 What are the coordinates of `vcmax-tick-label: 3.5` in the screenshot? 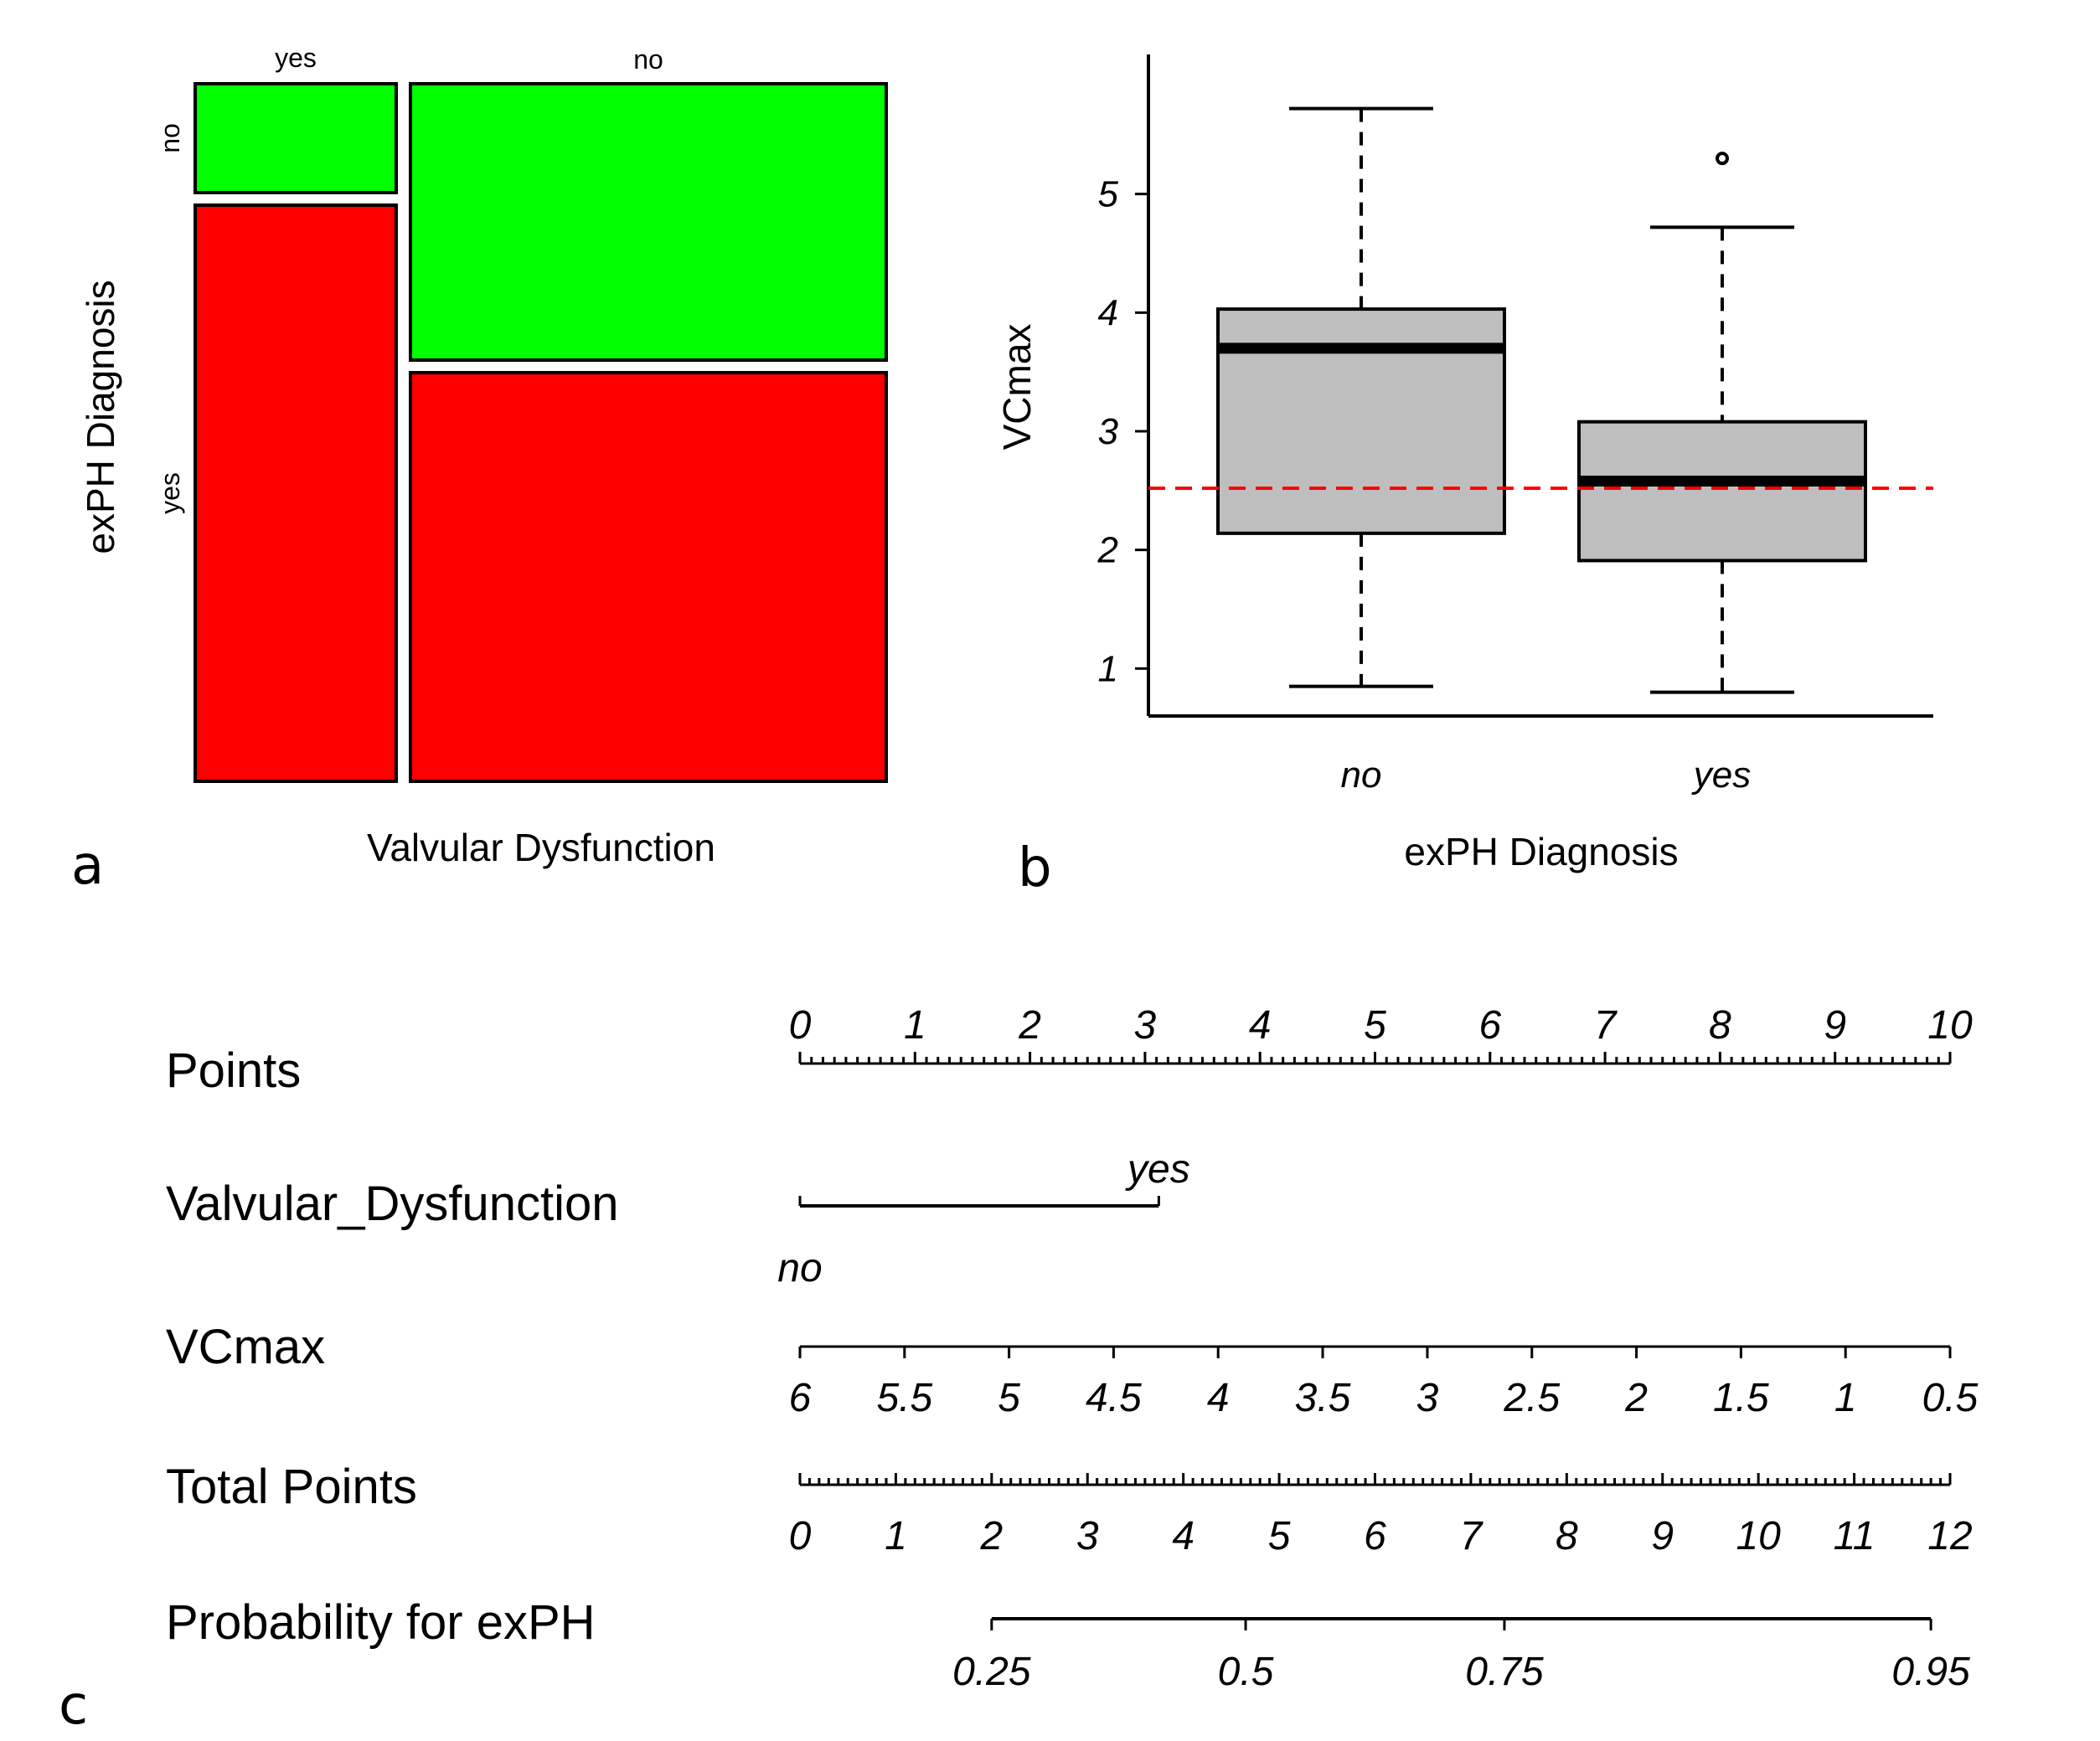 It's located at (1323, 1398).